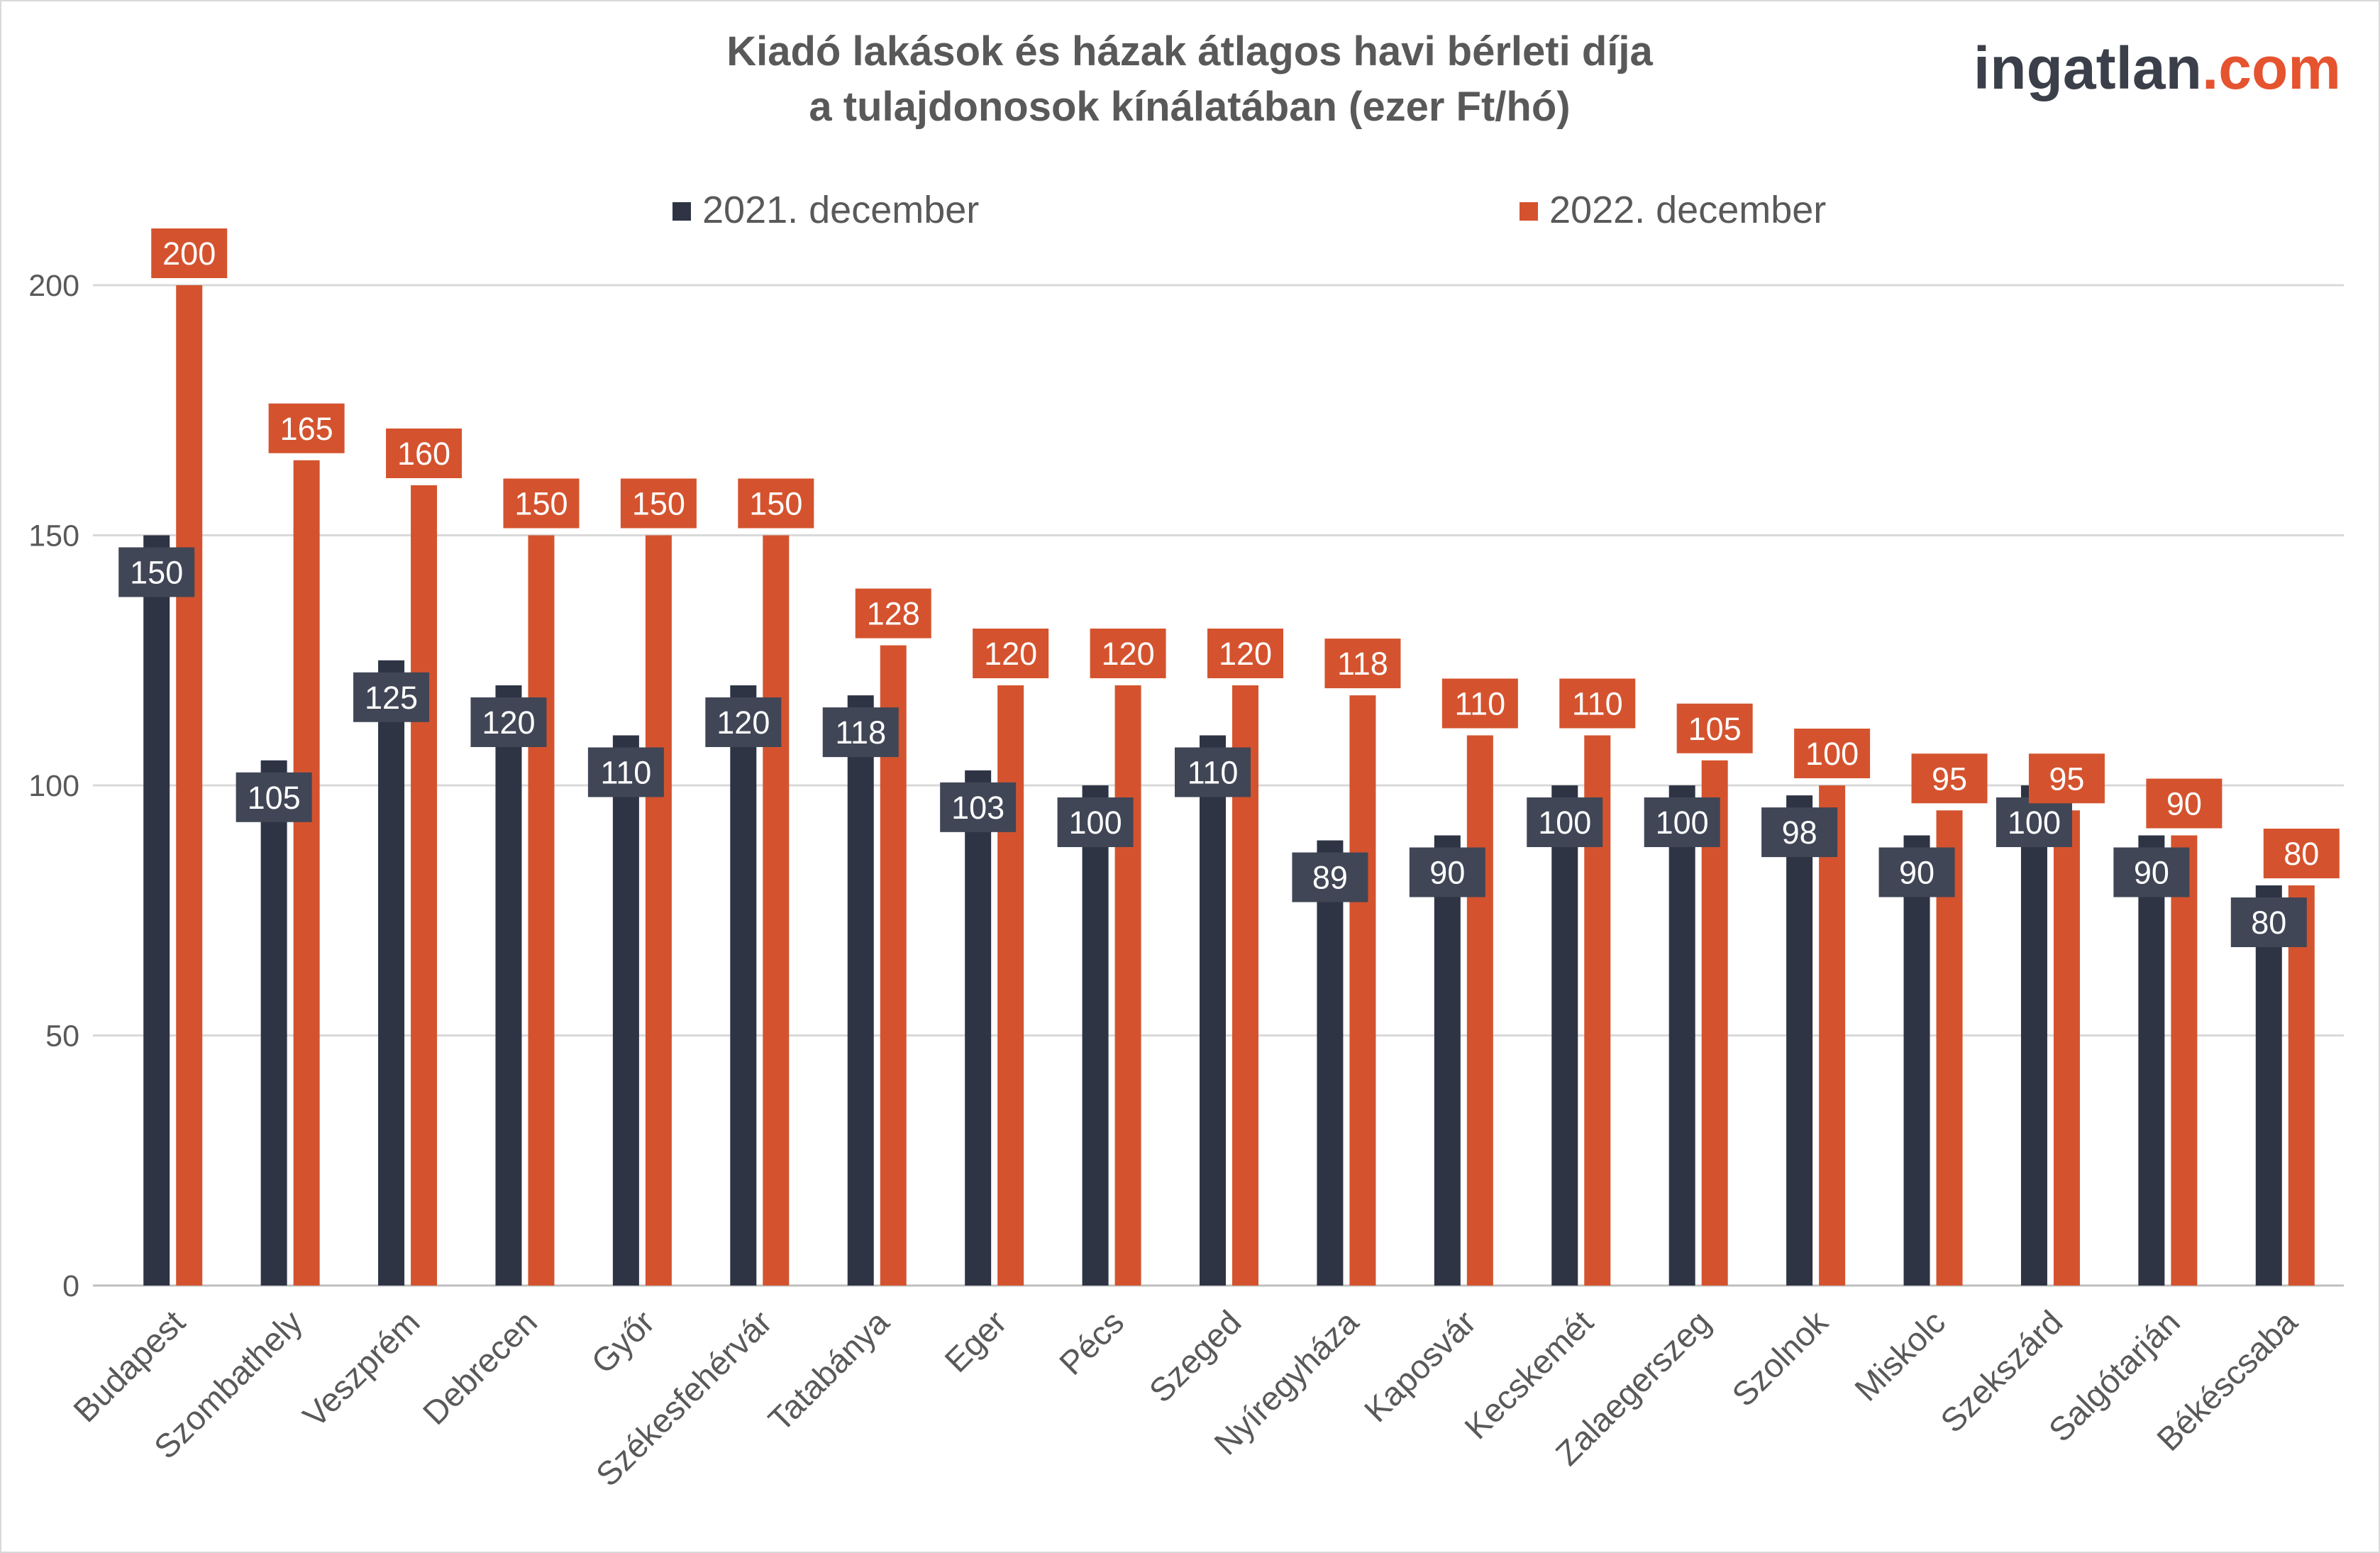  I want to click on y-tick-label: 0, so click(70, 1286).